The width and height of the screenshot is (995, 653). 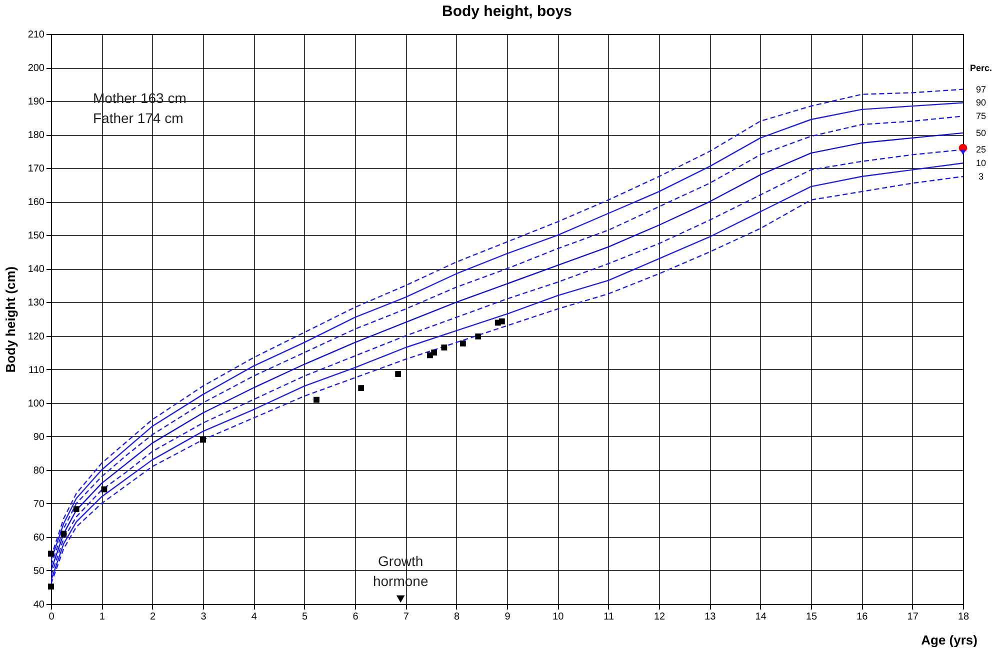 I want to click on x-tick-label: 7, so click(x=406, y=617).